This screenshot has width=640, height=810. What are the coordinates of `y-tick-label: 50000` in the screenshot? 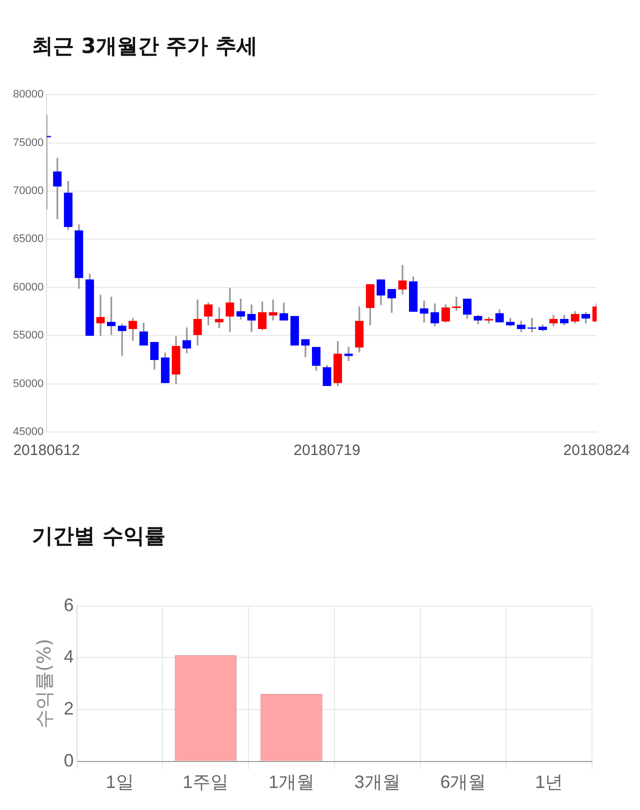 It's located at (28, 384).